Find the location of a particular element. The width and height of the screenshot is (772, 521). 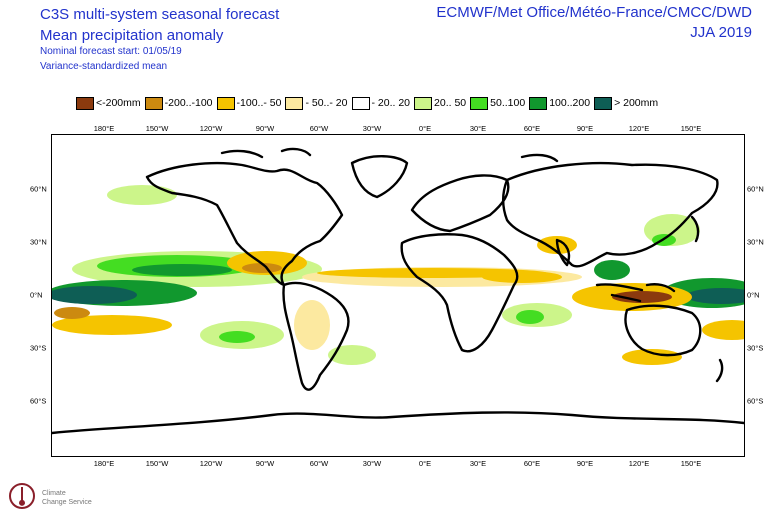

copernicus-logo: Climate Change Service is located at coordinates (58, 498).